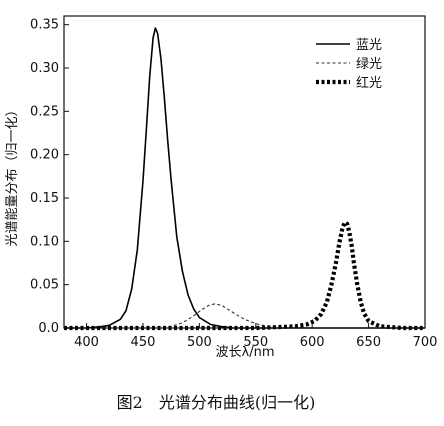  What do you see at coordinates (369, 64) in the screenshot?
I see `legend-label-1: 绿光` at bounding box center [369, 64].